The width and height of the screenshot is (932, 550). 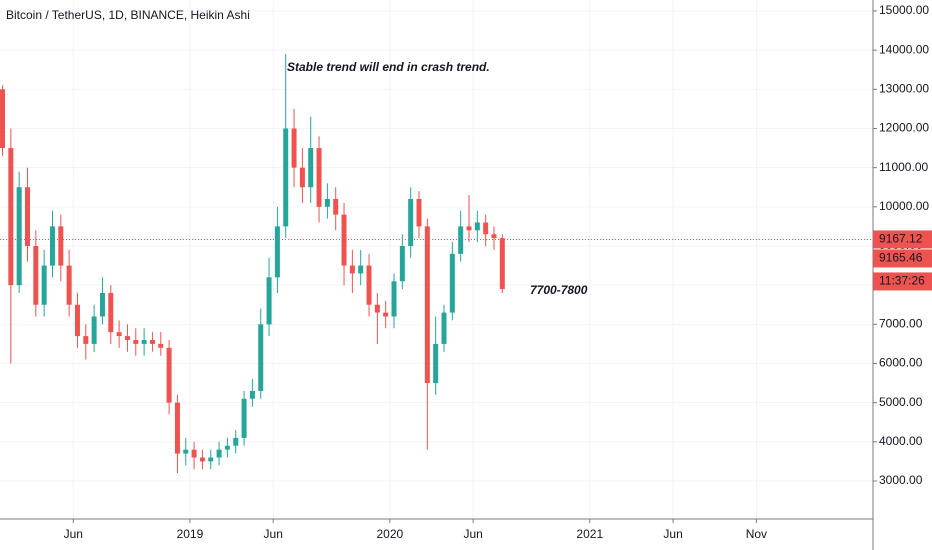 What do you see at coordinates (901, 402) in the screenshot?
I see `y-tick-label: 5000.00` at bounding box center [901, 402].